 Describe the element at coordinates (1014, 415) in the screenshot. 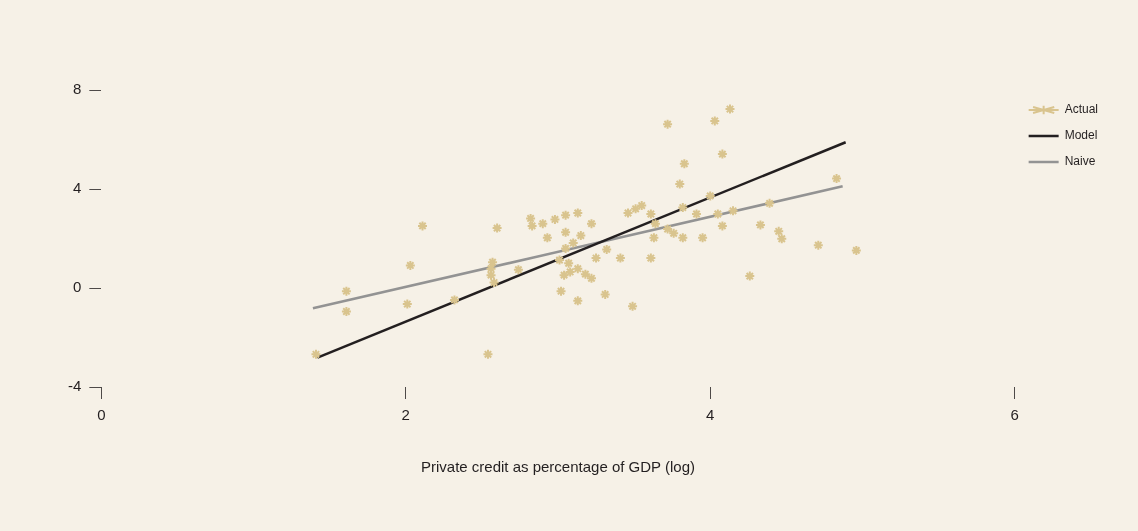

I see `x-tick-label: 6` at that location.